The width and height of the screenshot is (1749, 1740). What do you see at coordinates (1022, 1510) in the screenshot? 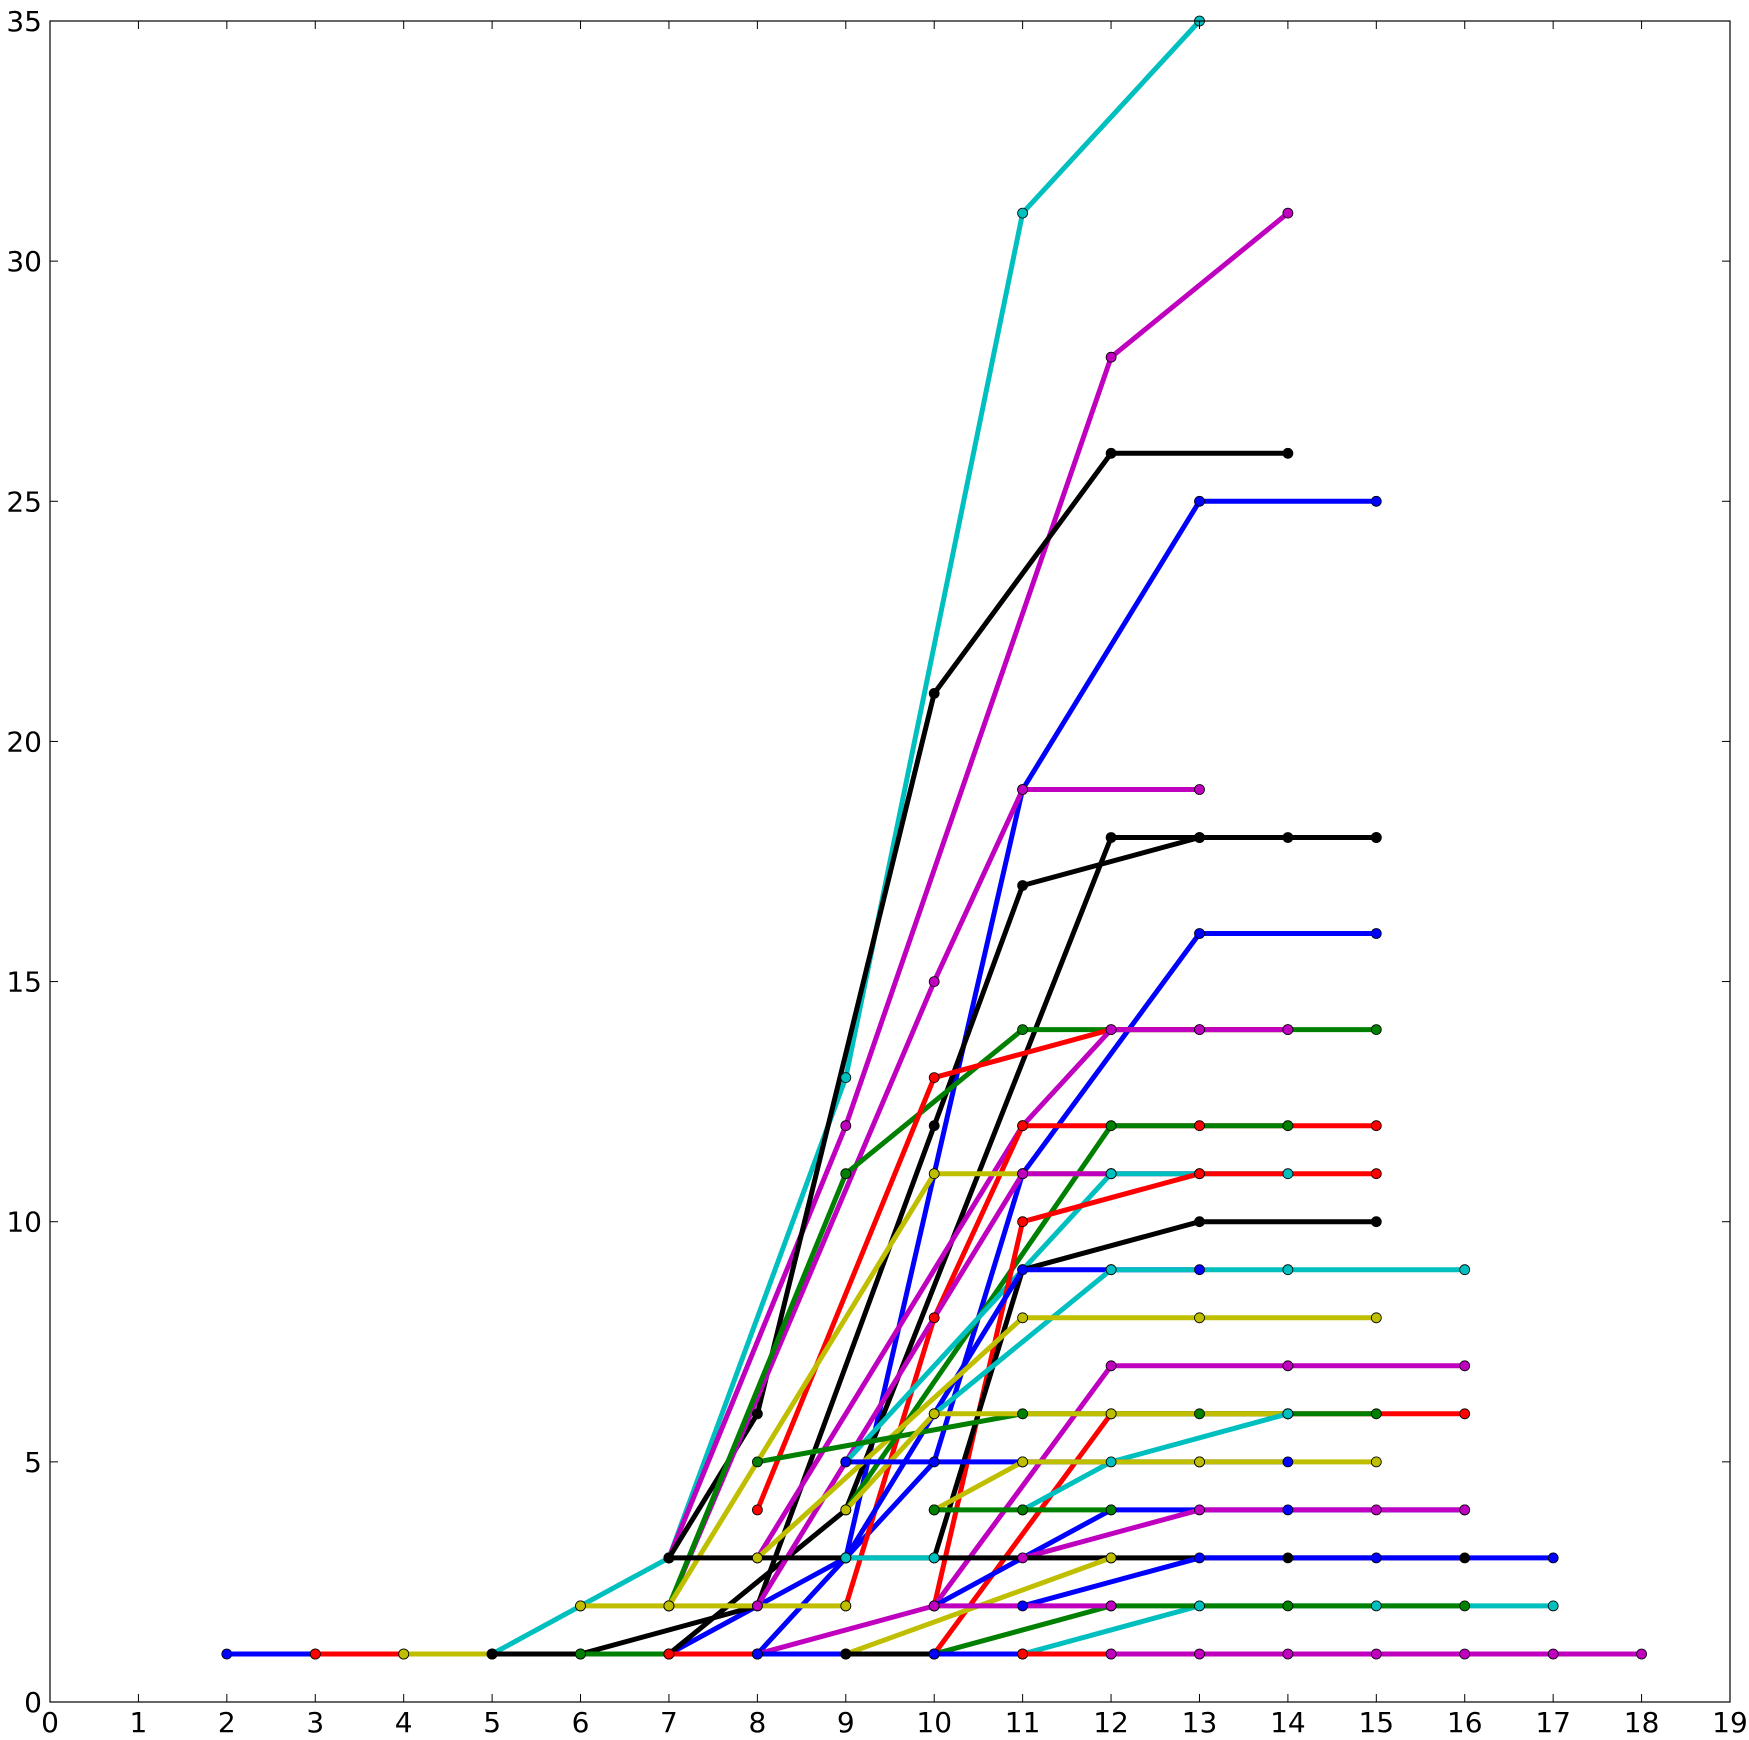
I see `series-31-markers` at bounding box center [1022, 1510].